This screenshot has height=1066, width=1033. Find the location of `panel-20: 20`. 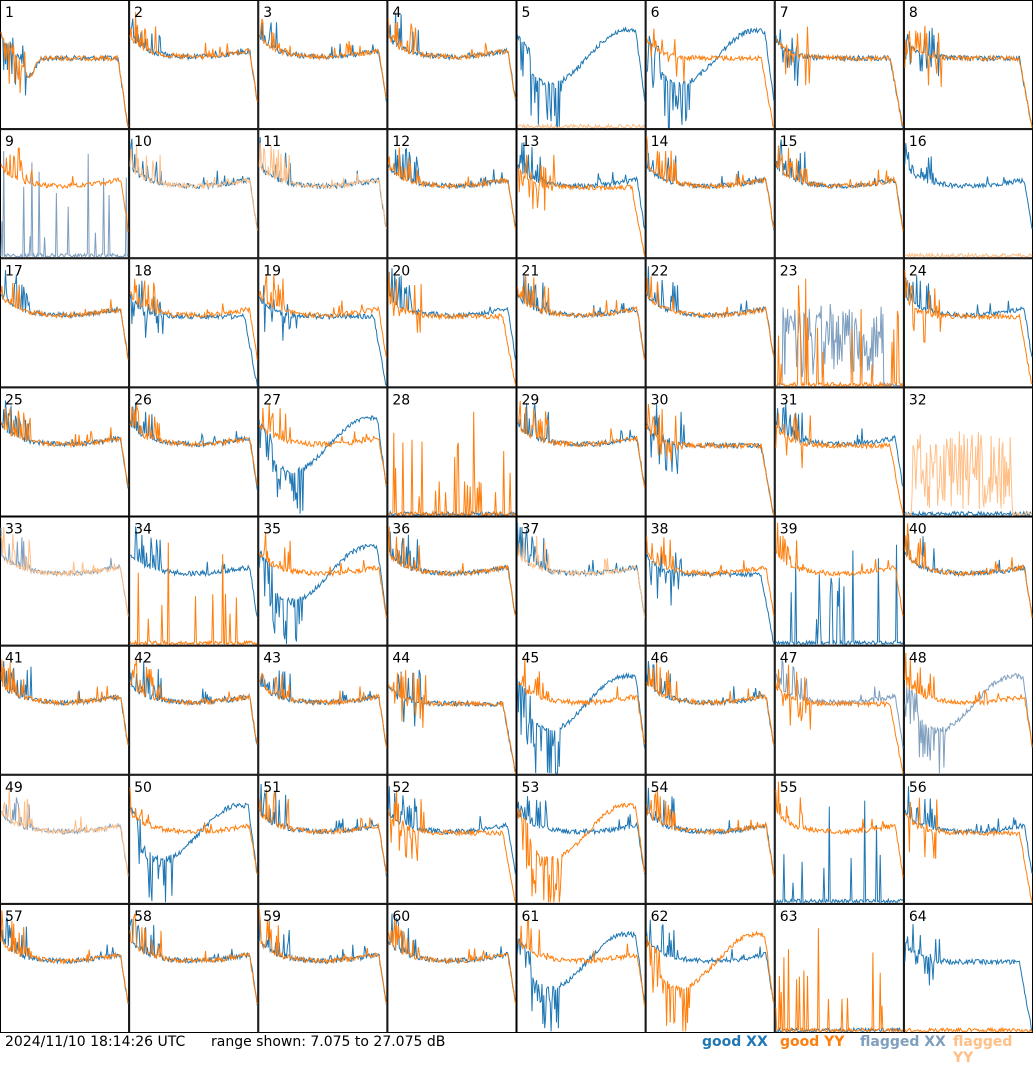

panel-20: 20 is located at coordinates (452, 323).